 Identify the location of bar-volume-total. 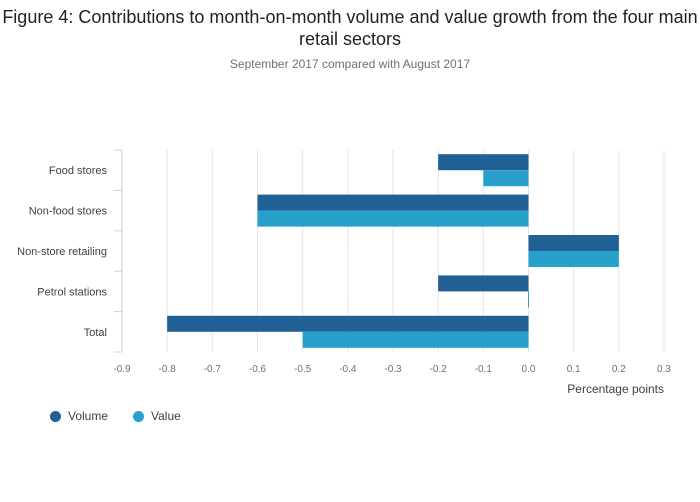
(348, 323).